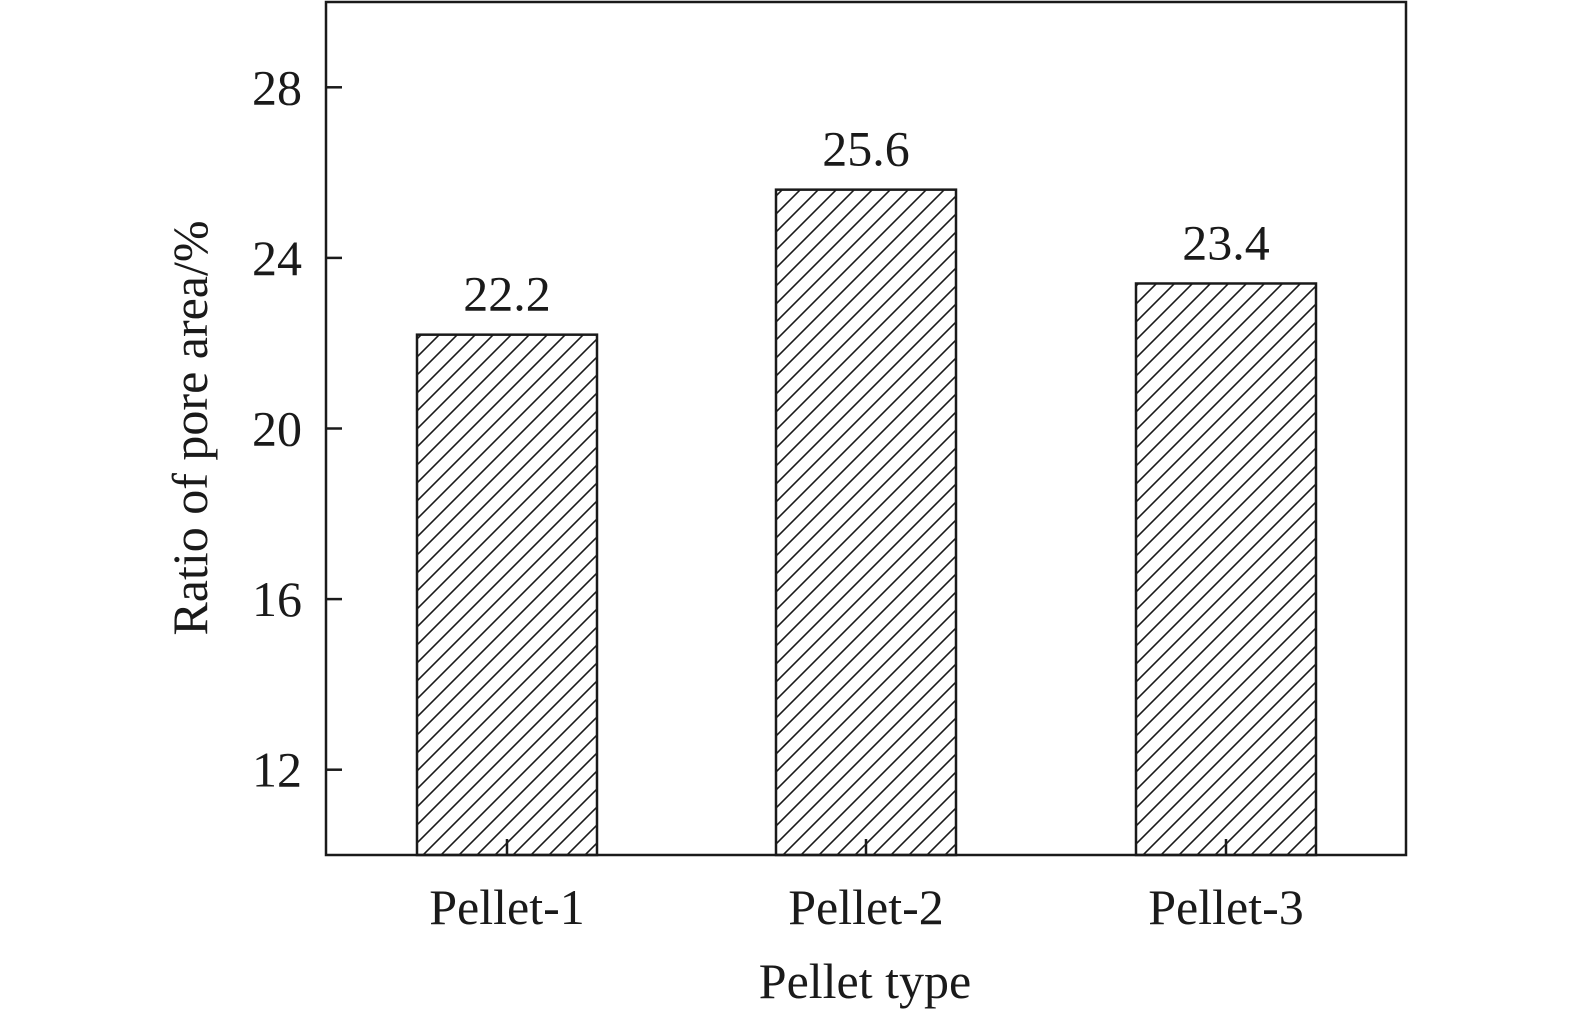 The image size is (1575, 1018). What do you see at coordinates (507, 294) in the screenshot?
I see `data-label-pellet-1: 22.2` at bounding box center [507, 294].